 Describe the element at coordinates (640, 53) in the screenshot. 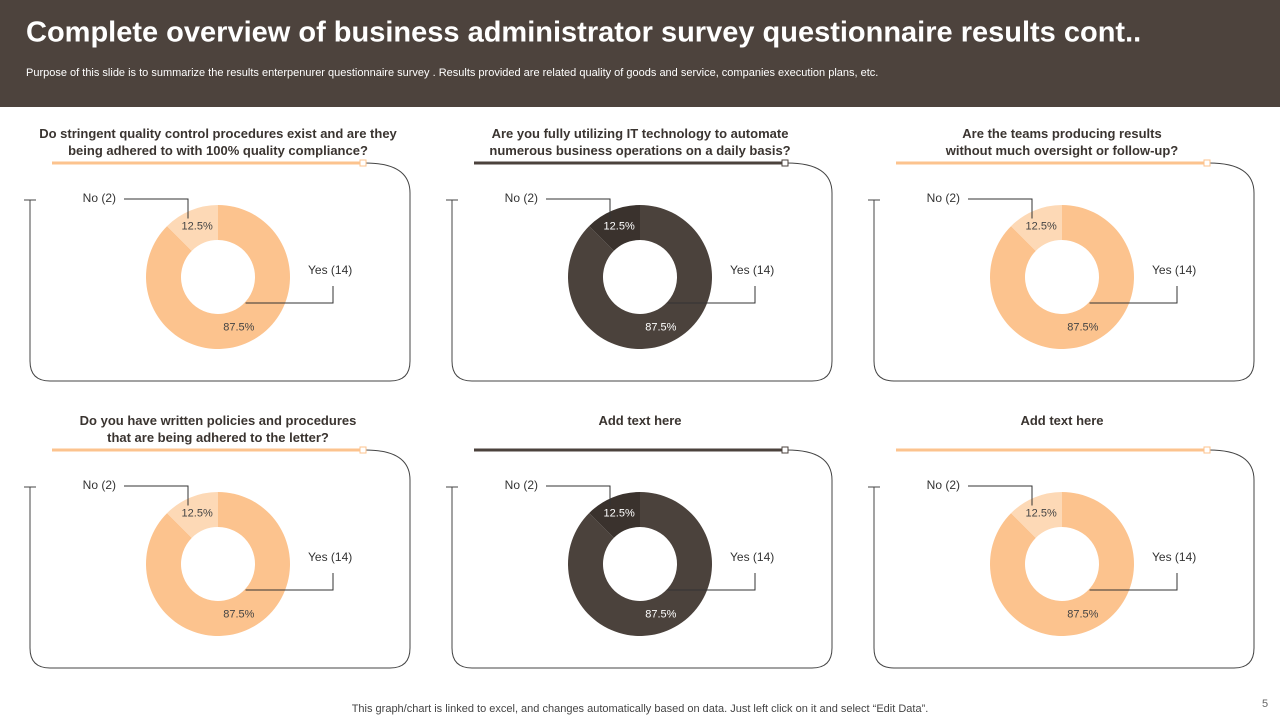

I see `header-band` at that location.